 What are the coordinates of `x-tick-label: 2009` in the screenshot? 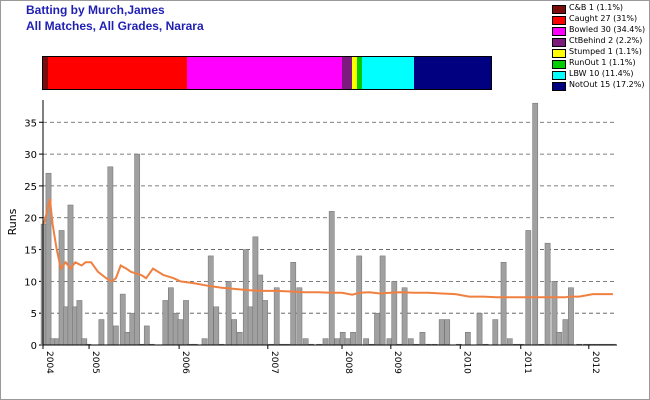 It's located at (397, 362).